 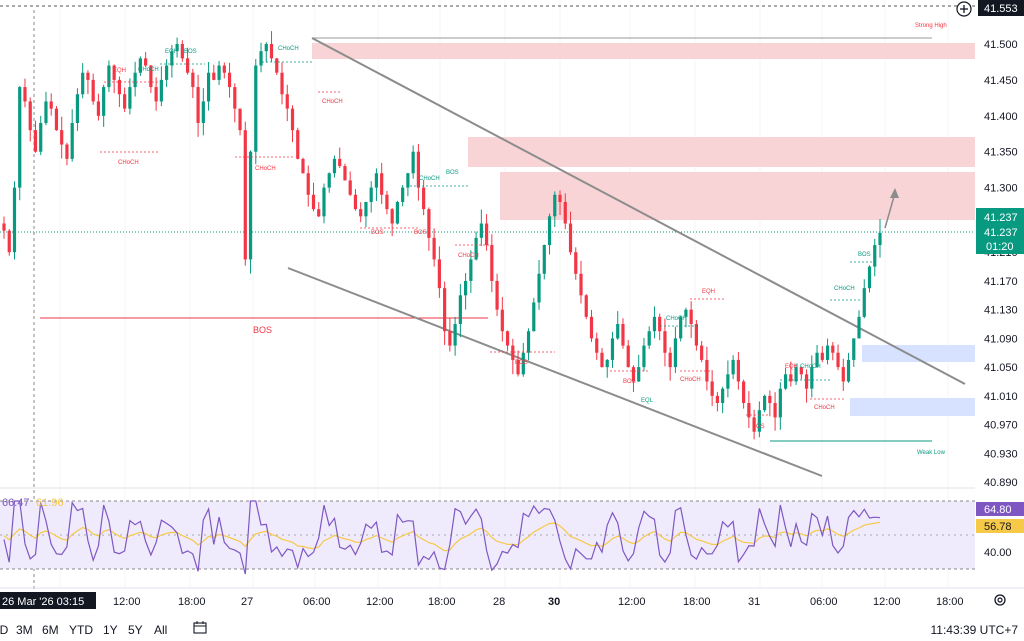 I want to click on top-price-label: 41.553, so click(x=1001, y=9).